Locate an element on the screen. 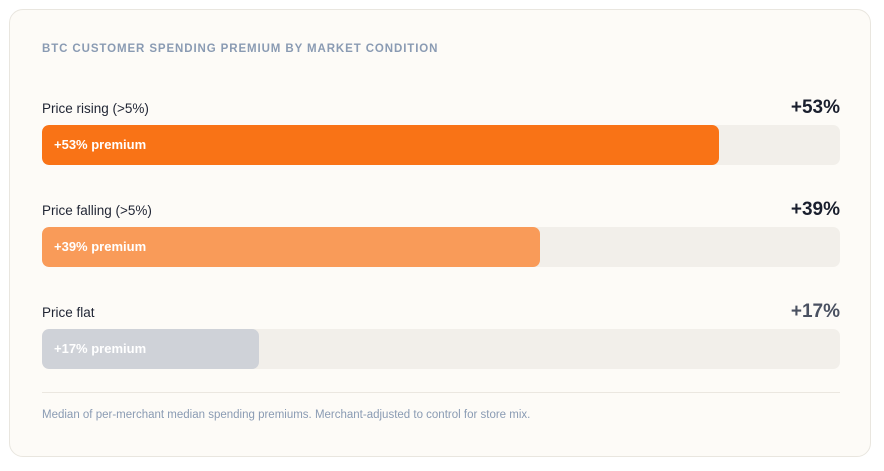  bar-label: +39% premium is located at coordinates (100, 246).